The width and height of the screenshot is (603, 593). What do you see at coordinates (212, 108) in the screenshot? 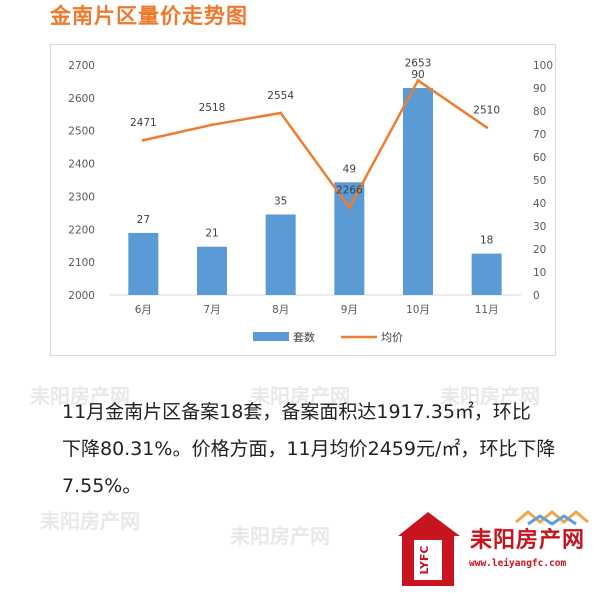
I see `line-data-label: 2518` at bounding box center [212, 108].